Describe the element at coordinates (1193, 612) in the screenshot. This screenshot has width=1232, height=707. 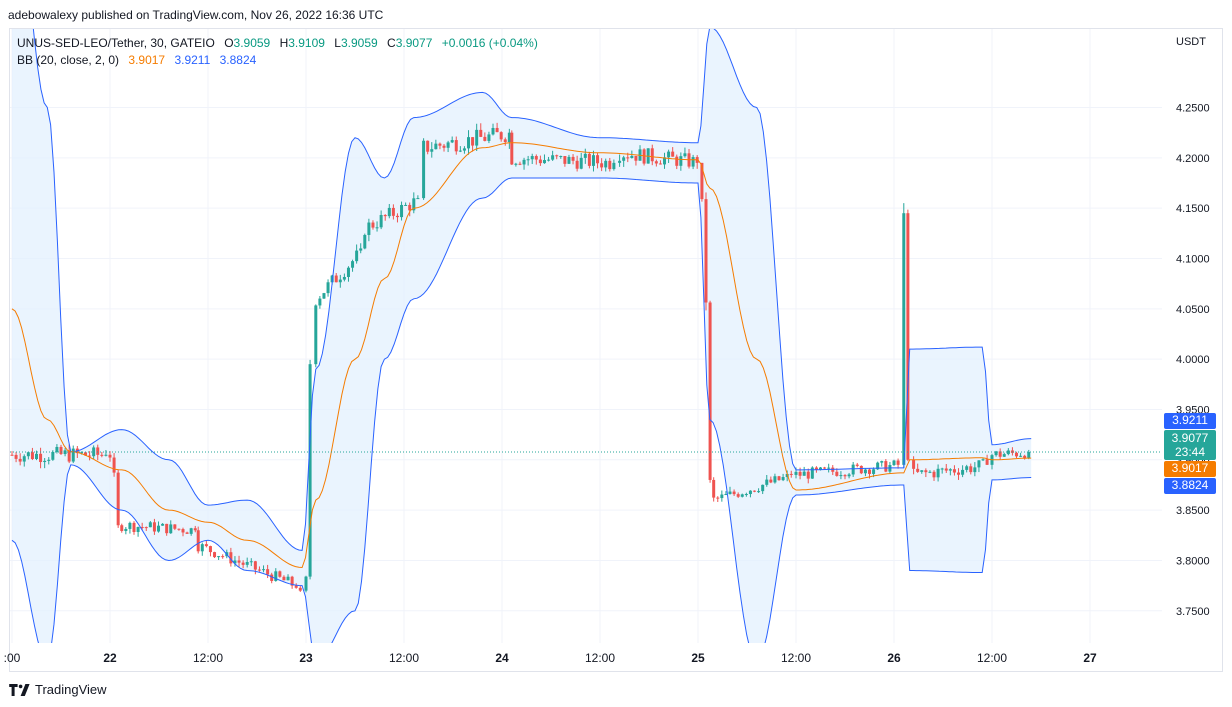
I see `y-tick-label: 3.7500` at that location.